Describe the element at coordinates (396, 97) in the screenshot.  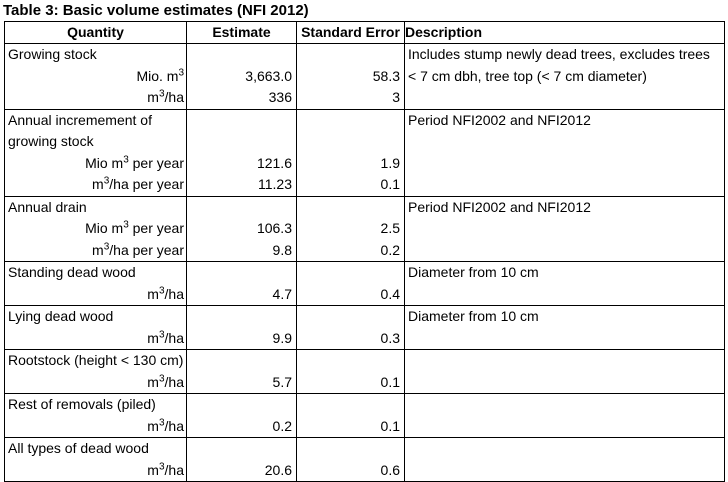
I see `standard-error-value: 3` at that location.